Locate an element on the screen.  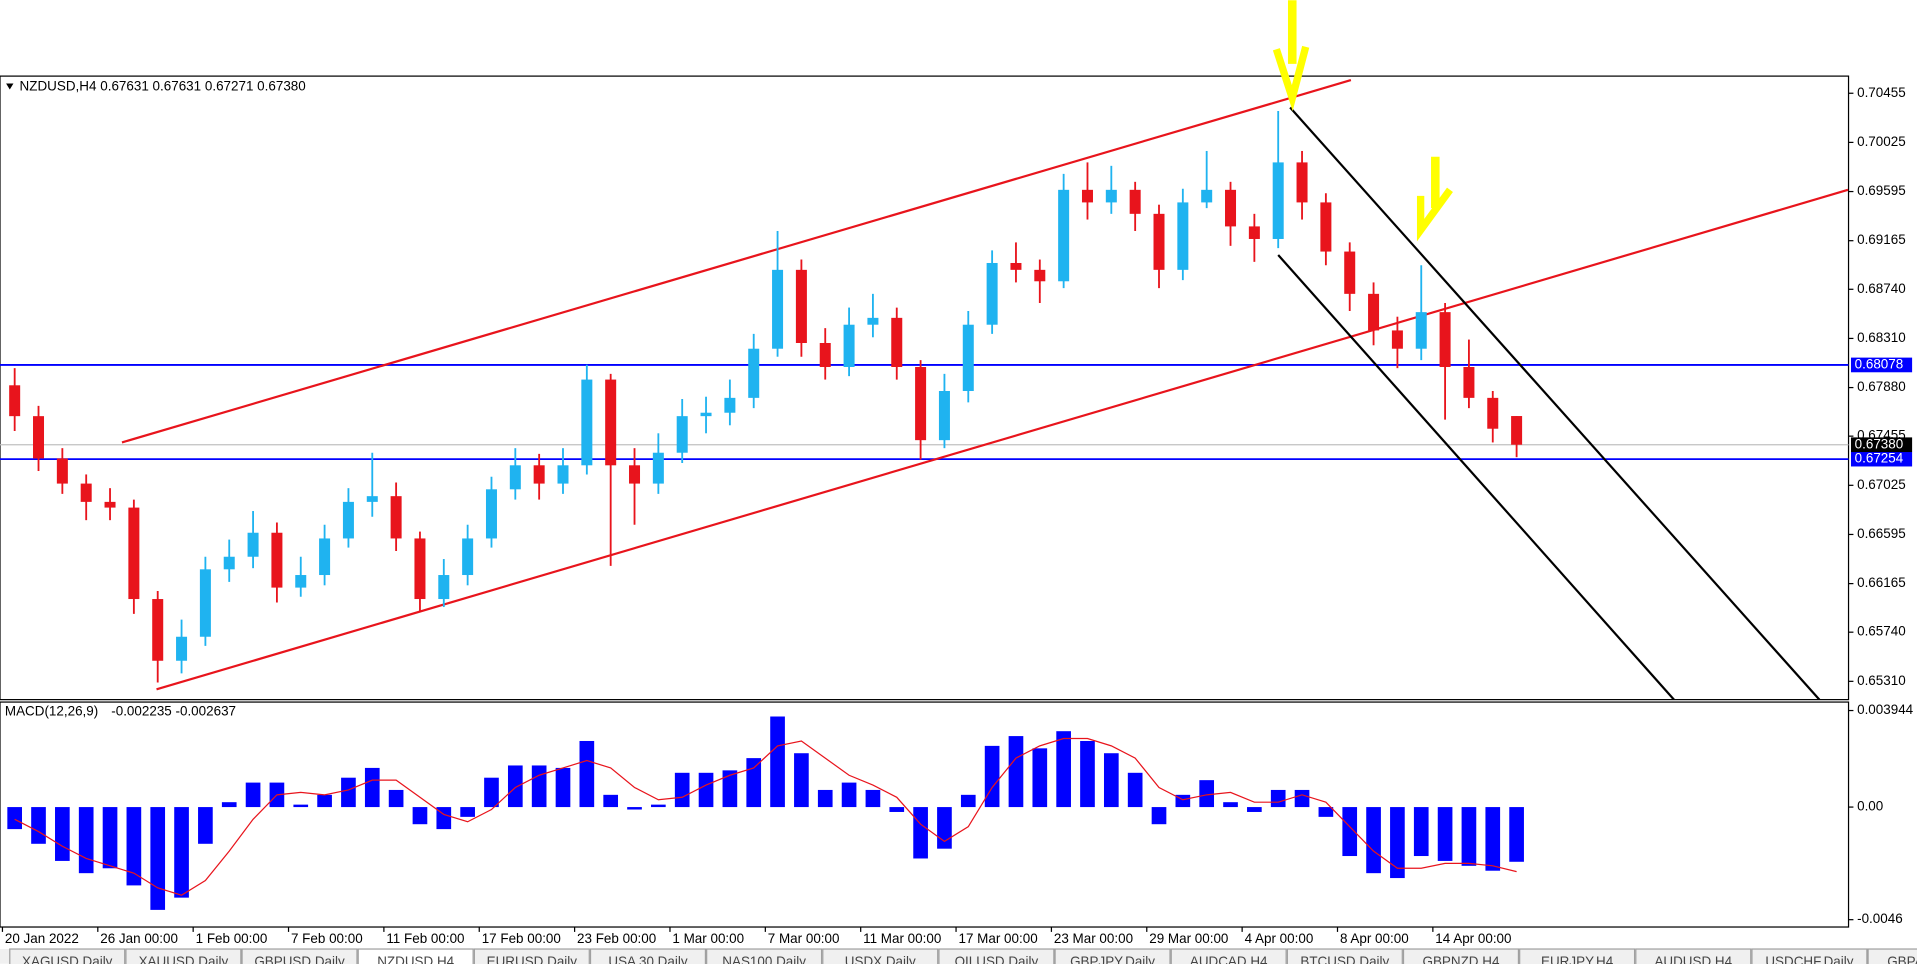
tab-label: AUDCAD,H4 is located at coordinates (1229, 959).